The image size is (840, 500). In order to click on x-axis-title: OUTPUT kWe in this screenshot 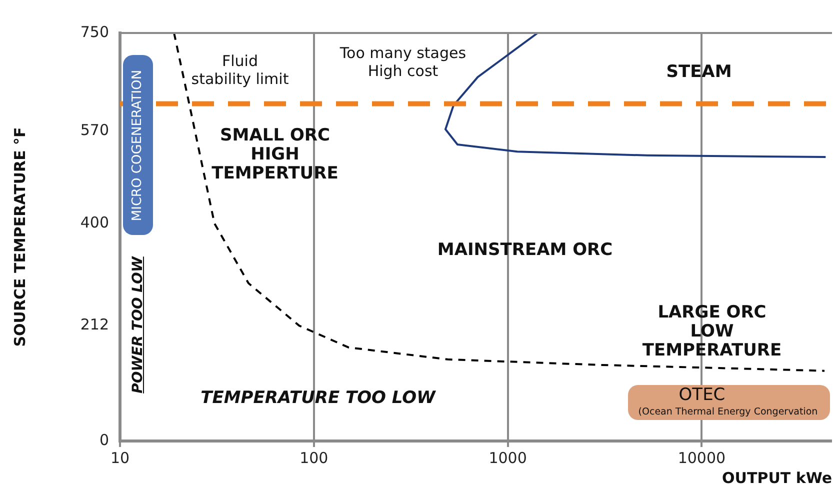, I will do `click(777, 477)`.